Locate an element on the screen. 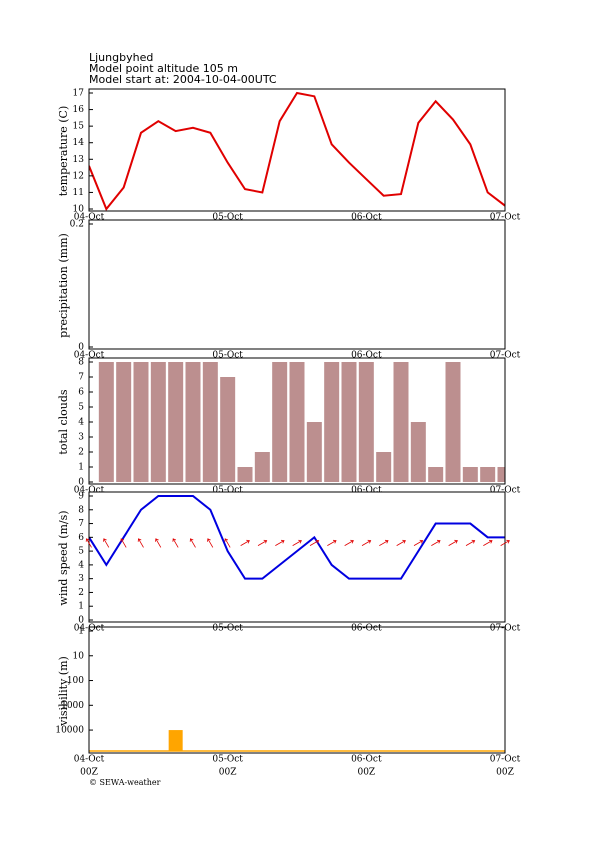 The height and width of the screenshot is (841, 594). y-axis-label: total clouds is located at coordinates (63, 421).